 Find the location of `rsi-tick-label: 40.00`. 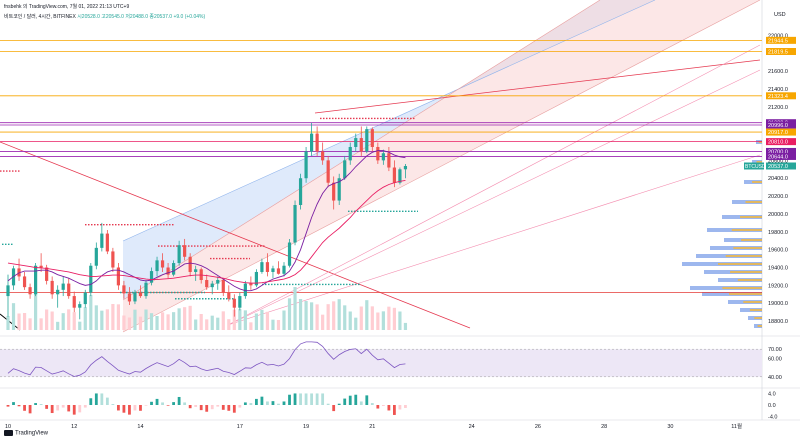

rsi-tick-label: 40.00 is located at coordinates (775, 378).